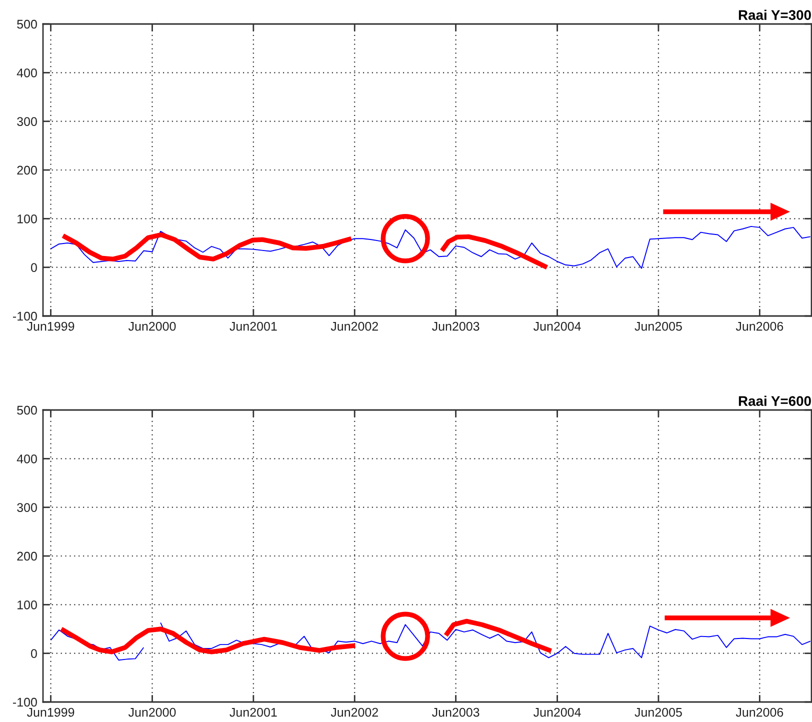 The image size is (812, 722). What do you see at coordinates (774, 15) in the screenshot?
I see `chart-title: Raai Y=300` at bounding box center [774, 15].